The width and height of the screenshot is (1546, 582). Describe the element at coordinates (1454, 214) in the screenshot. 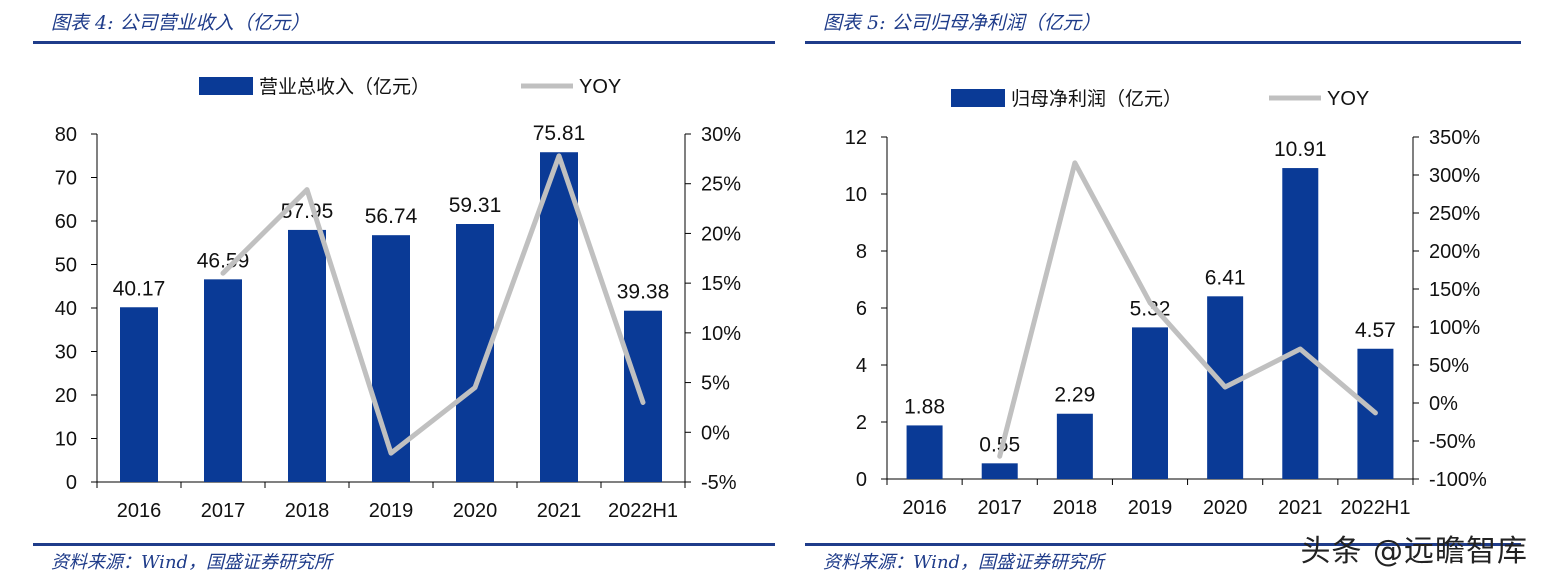

I see `right-tick-label: 250%` at that location.